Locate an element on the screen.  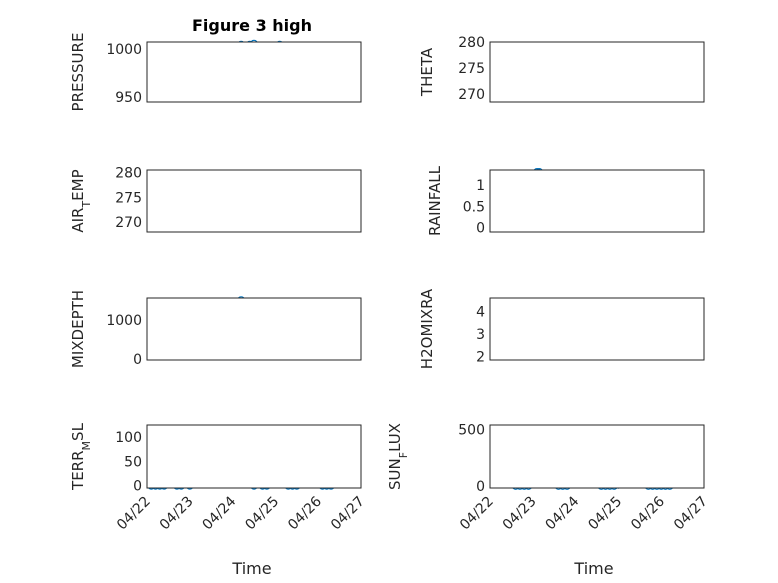
figure-title: Figure 3 high is located at coordinates (252, 25).